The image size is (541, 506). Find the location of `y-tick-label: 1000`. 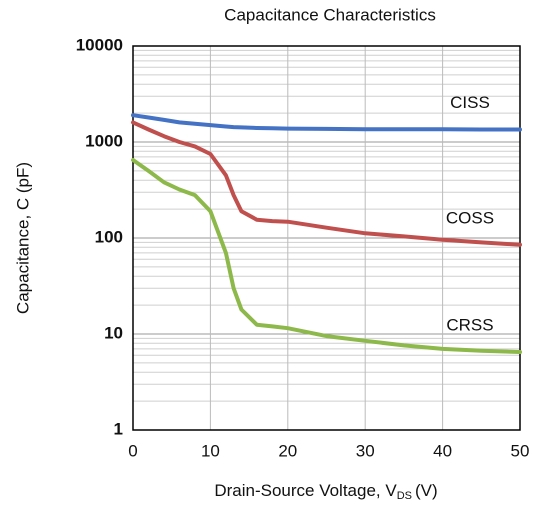

y-tick-label: 1000 is located at coordinates (104, 140).